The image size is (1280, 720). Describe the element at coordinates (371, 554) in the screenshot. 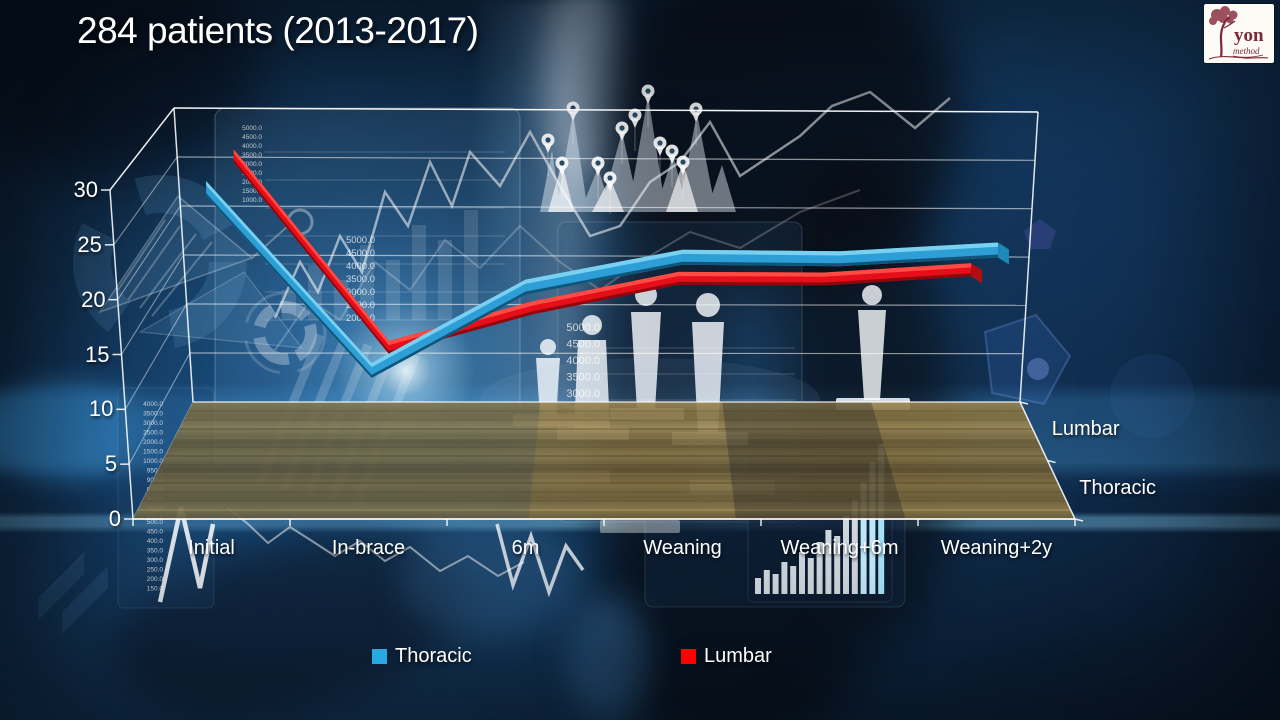

I see `bg-zigzag-lines` at that location.